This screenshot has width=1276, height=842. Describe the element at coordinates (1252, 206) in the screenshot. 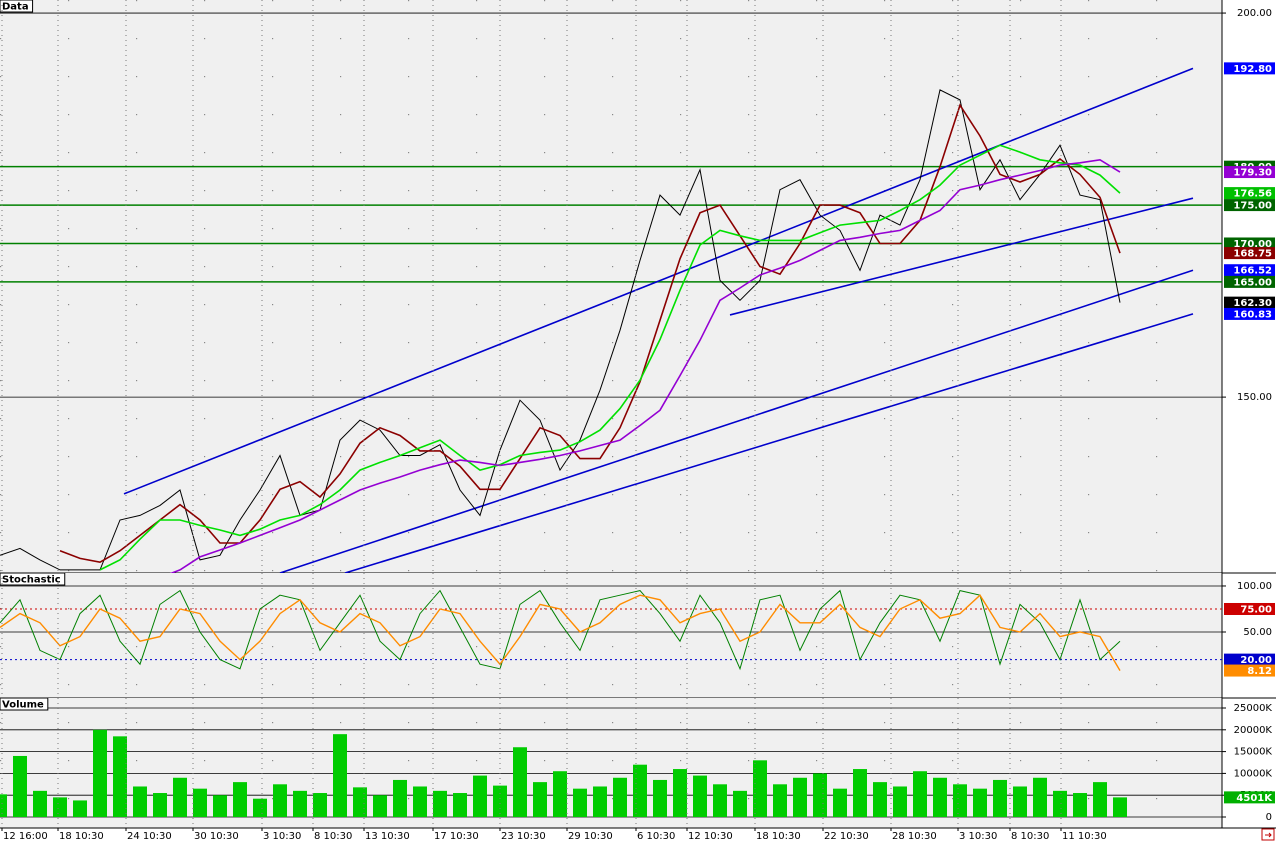

I see `price-label: 175.00` at that location.